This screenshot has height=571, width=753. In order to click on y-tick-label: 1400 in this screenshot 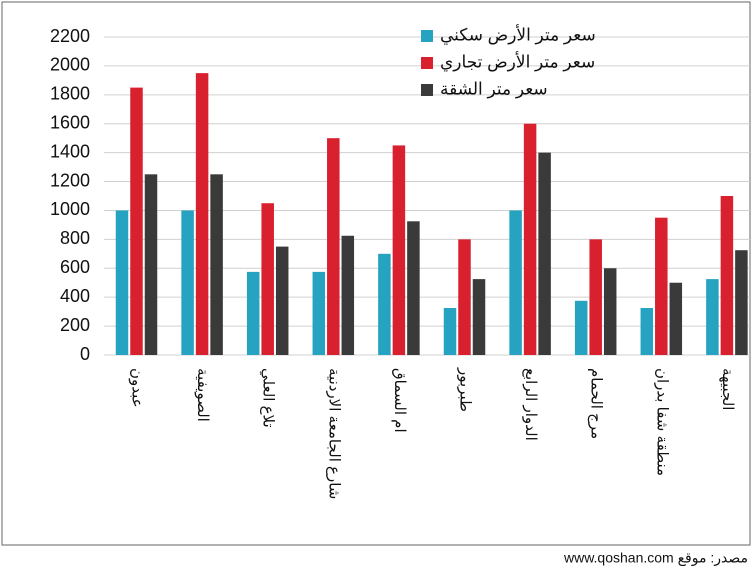, I will do `click(70, 151)`.